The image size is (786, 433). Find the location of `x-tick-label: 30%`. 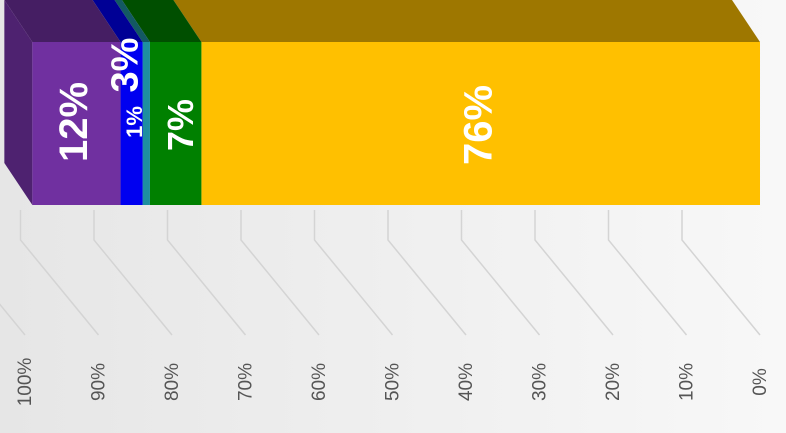

x-tick-label: 30% is located at coordinates (540, 382).